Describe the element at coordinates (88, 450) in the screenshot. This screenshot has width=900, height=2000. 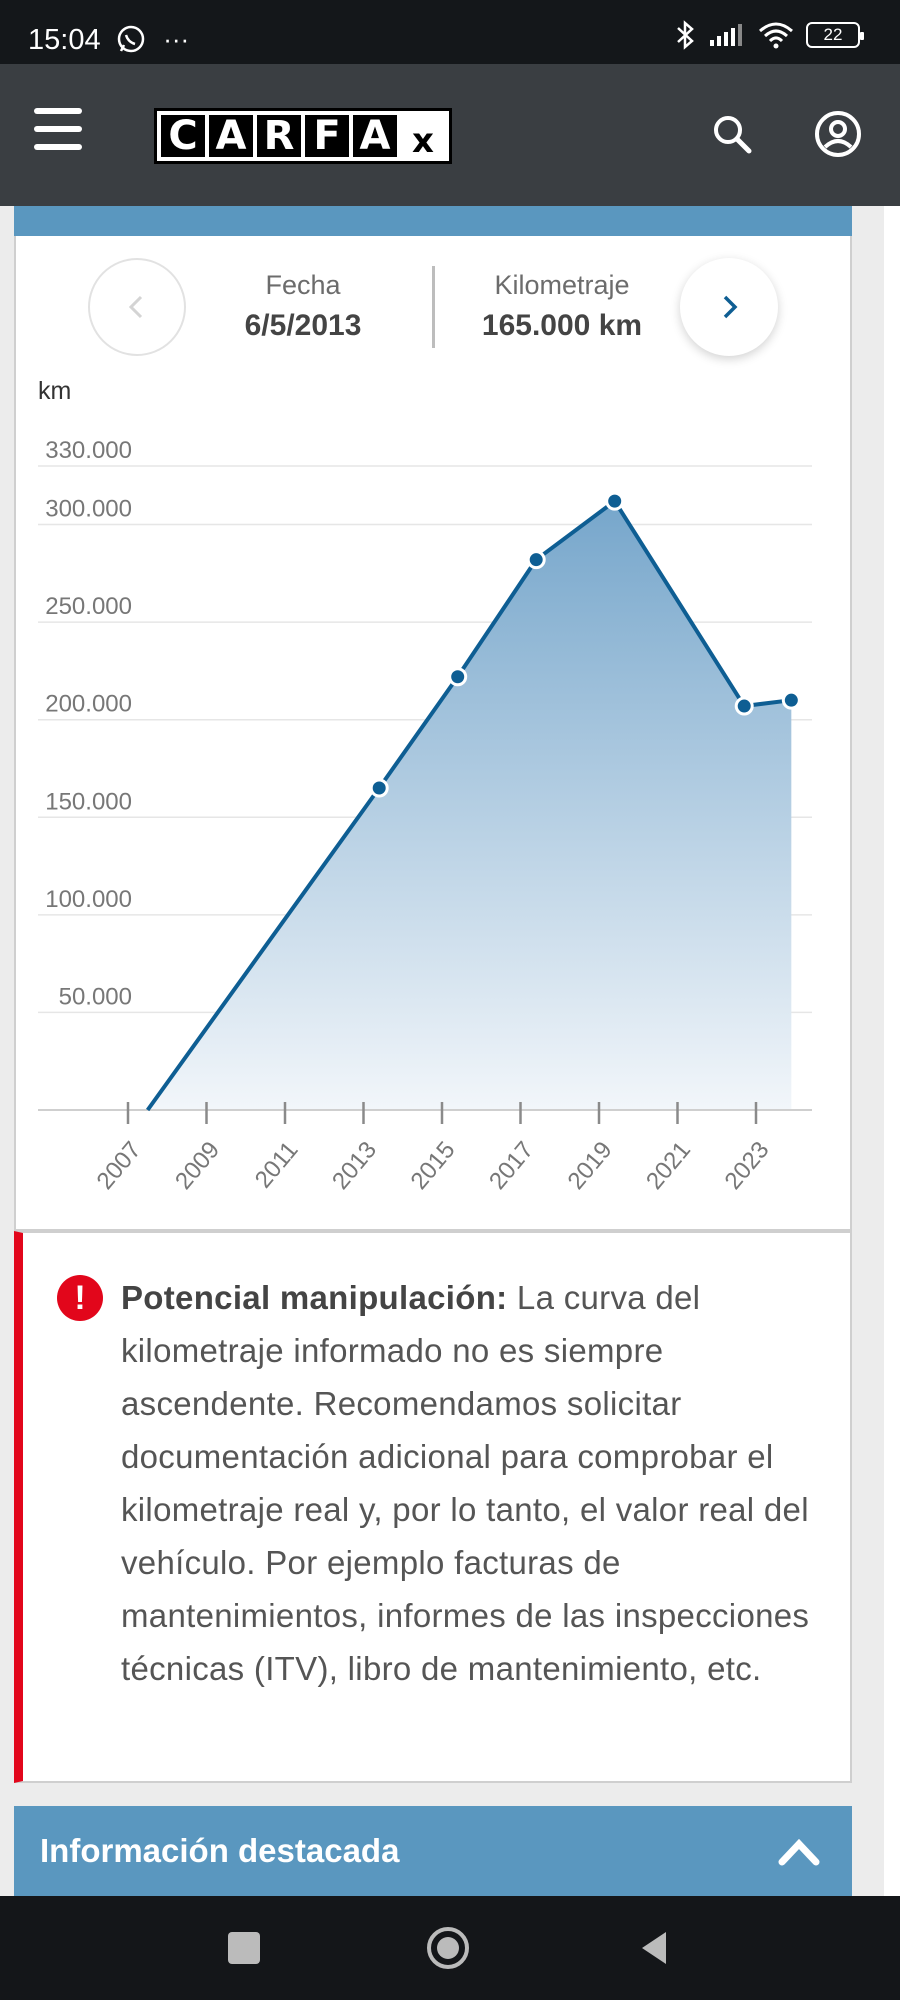
I see `y-tick-label: 330.000` at that location.